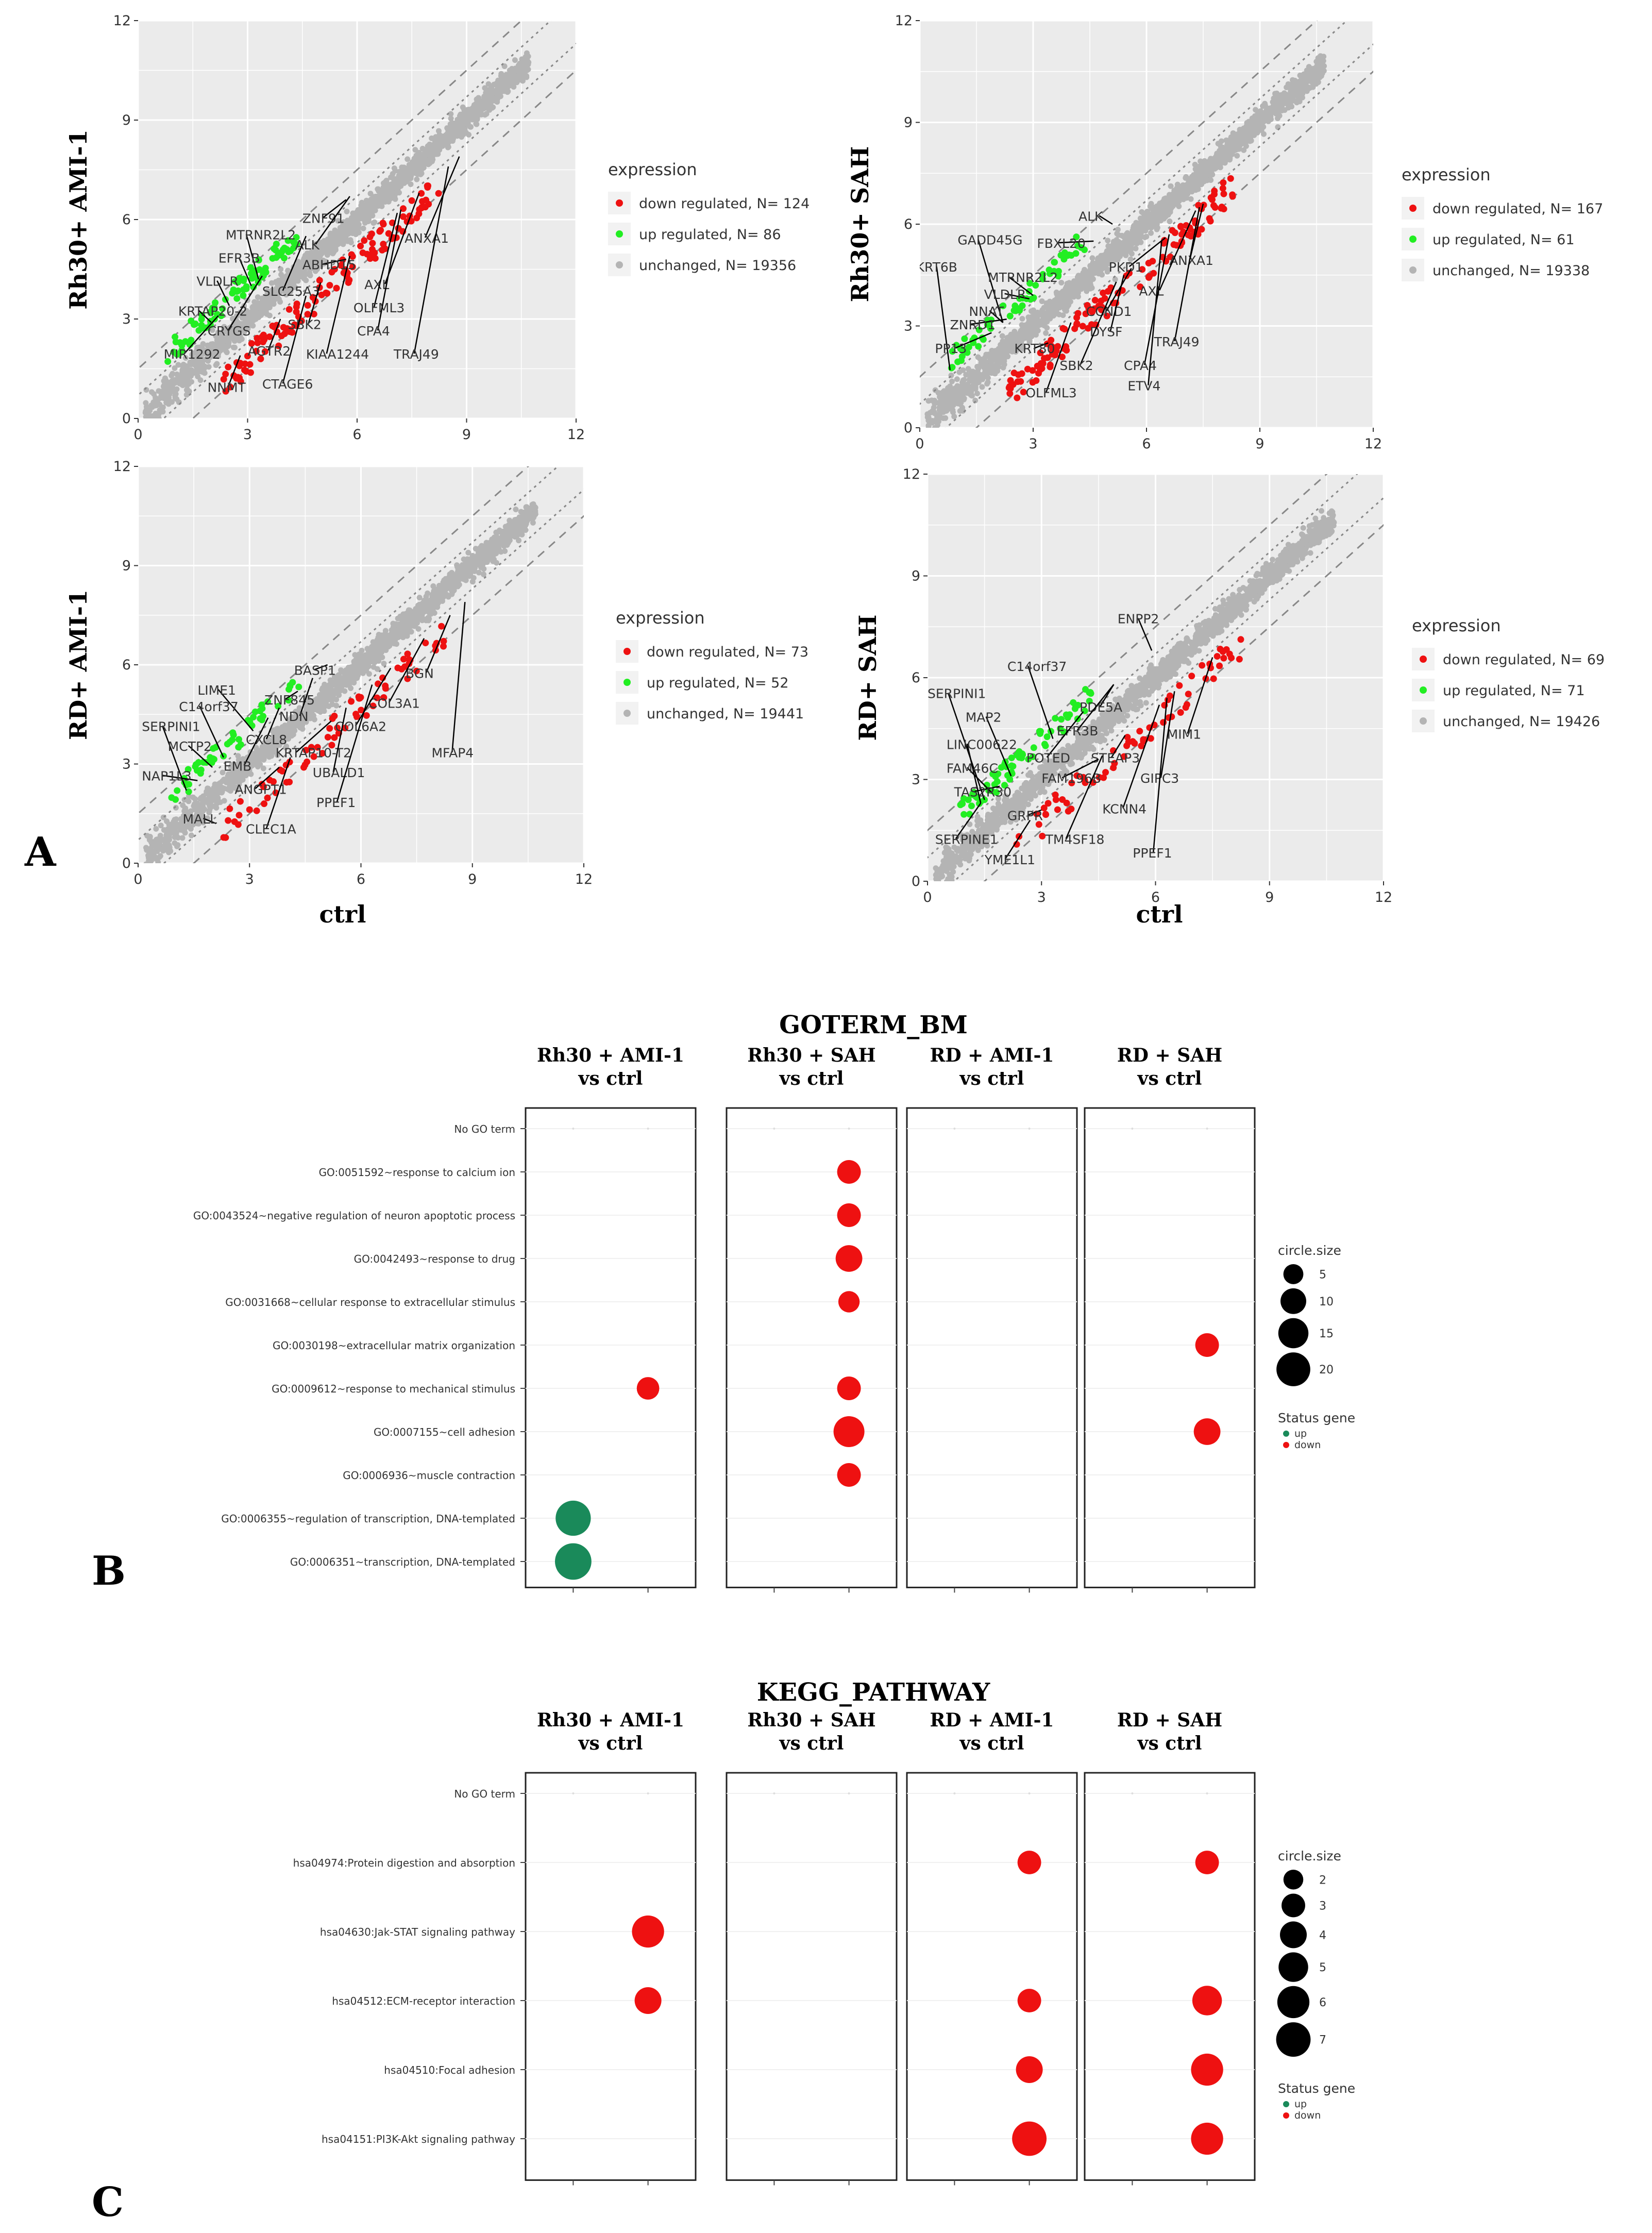  I want to click on scatter1-gene-label: AGTR2, so click(269, 352).